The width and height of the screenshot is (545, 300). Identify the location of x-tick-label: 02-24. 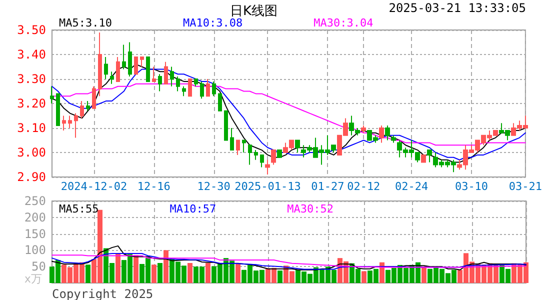
(412, 186).